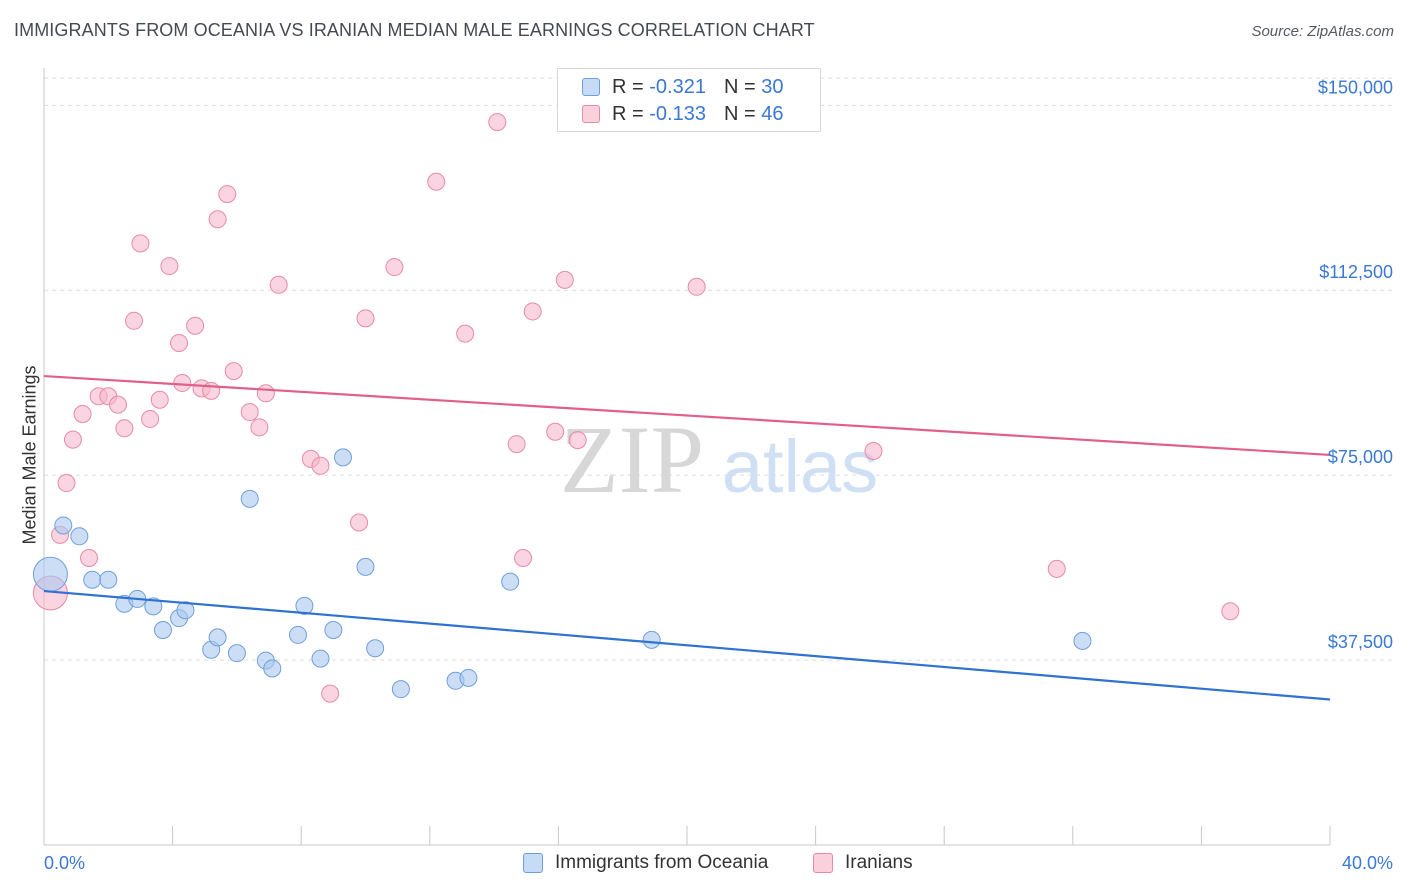 The width and height of the screenshot is (1406, 892). I want to click on n-value: 30, so click(772, 86).